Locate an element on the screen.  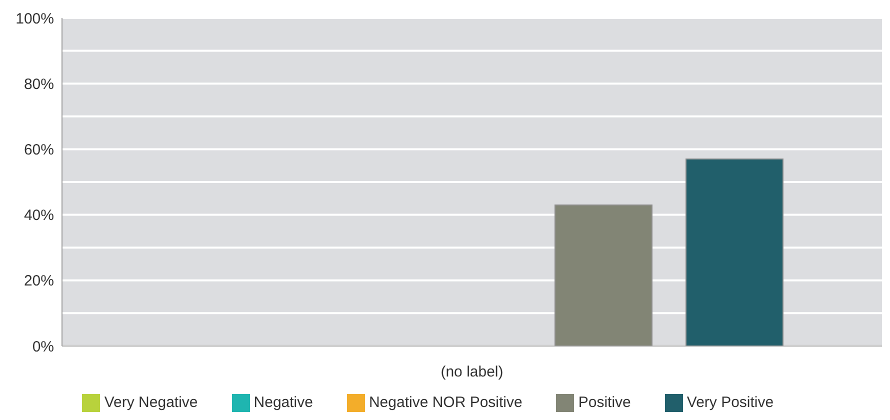
legend-label: Very Positive is located at coordinates (730, 402).